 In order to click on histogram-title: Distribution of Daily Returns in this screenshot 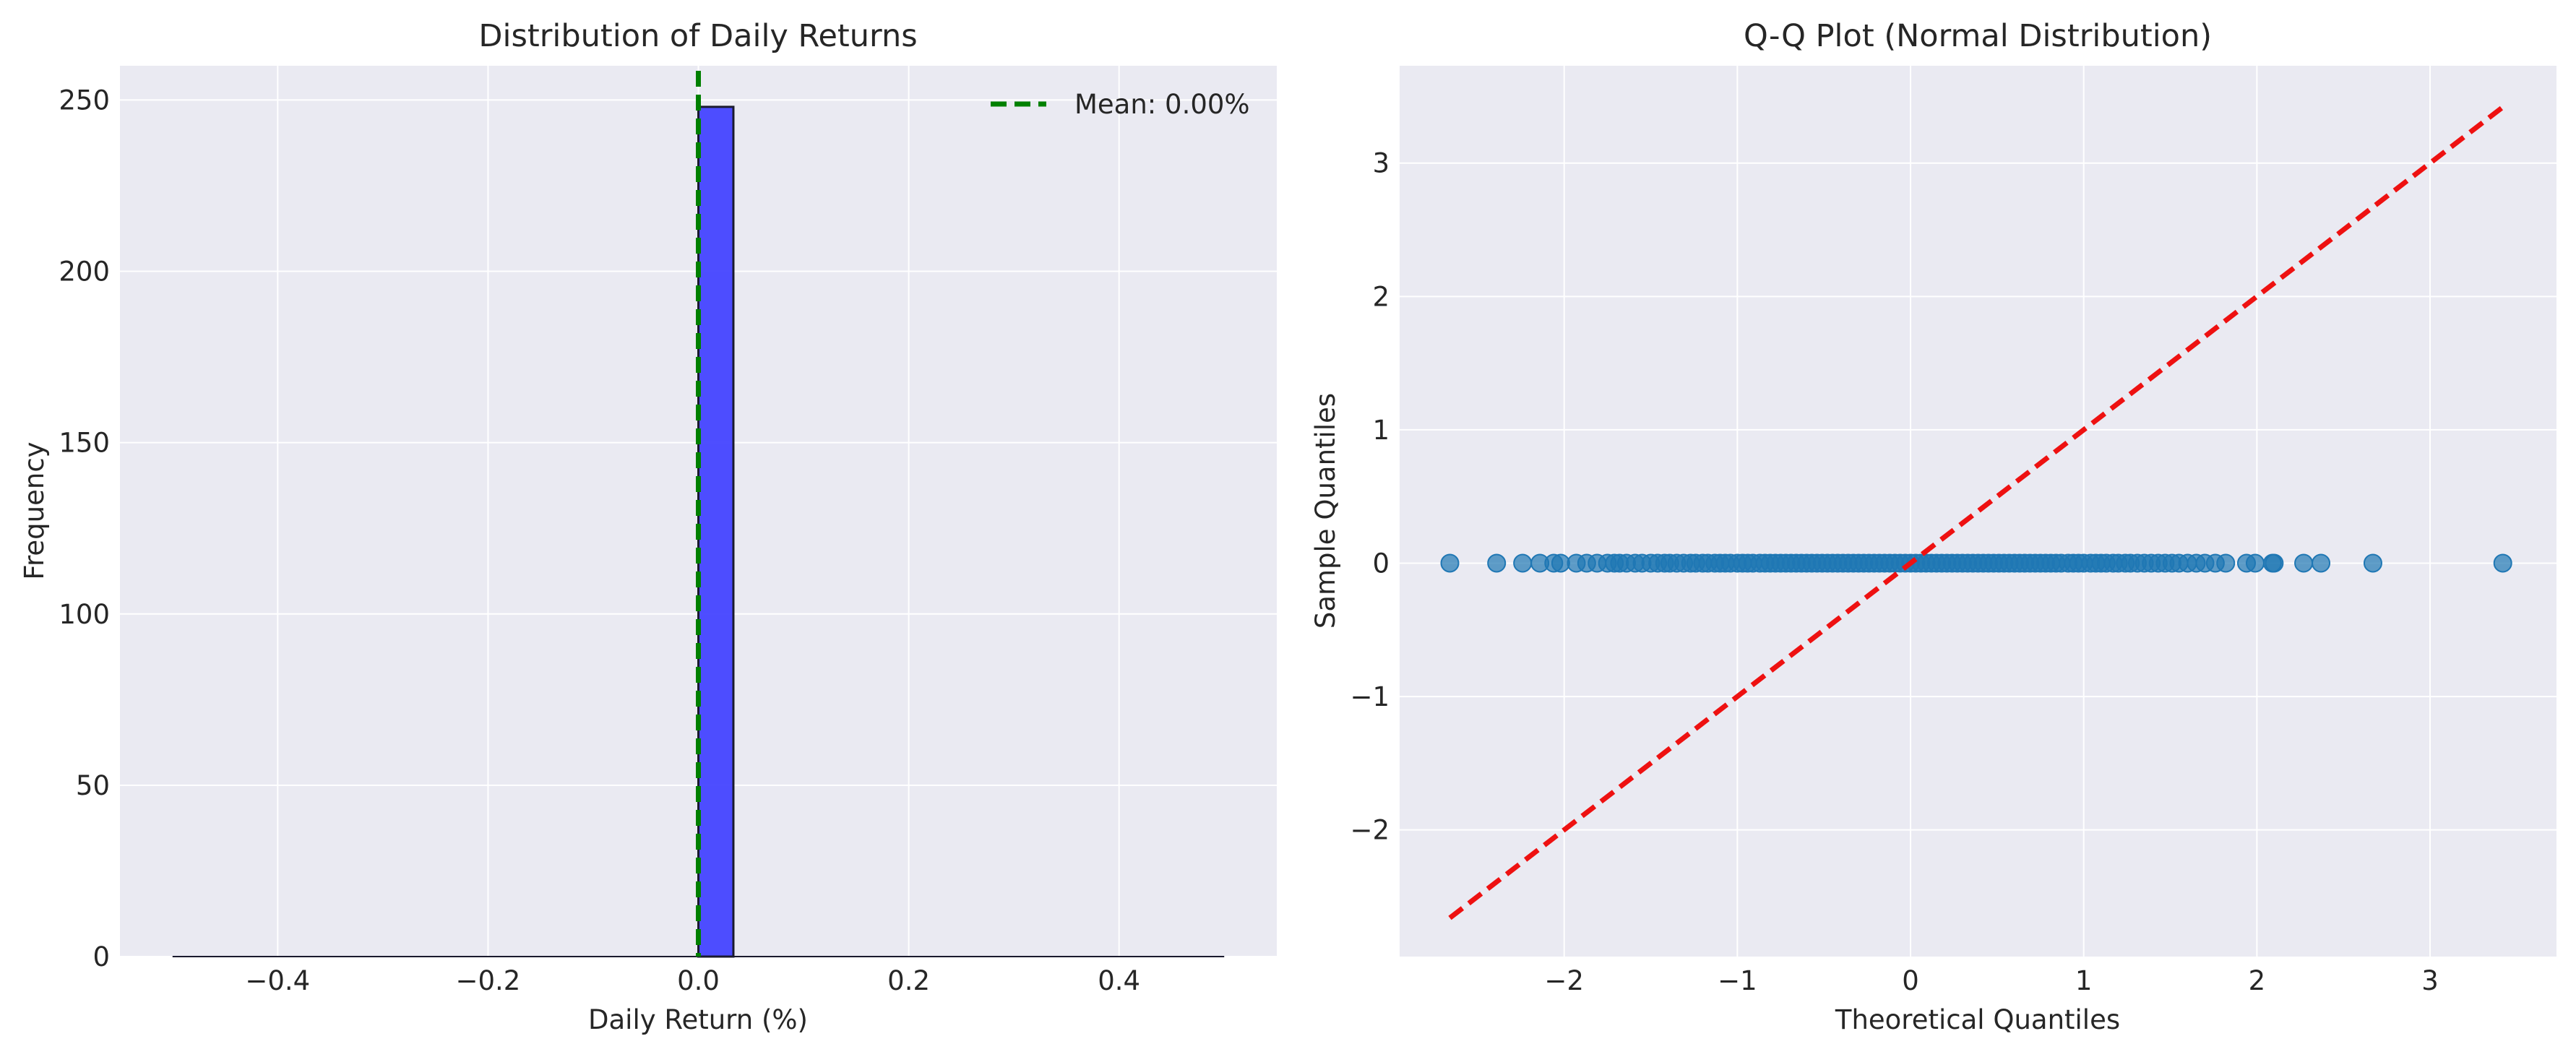, I will do `click(697, 36)`.